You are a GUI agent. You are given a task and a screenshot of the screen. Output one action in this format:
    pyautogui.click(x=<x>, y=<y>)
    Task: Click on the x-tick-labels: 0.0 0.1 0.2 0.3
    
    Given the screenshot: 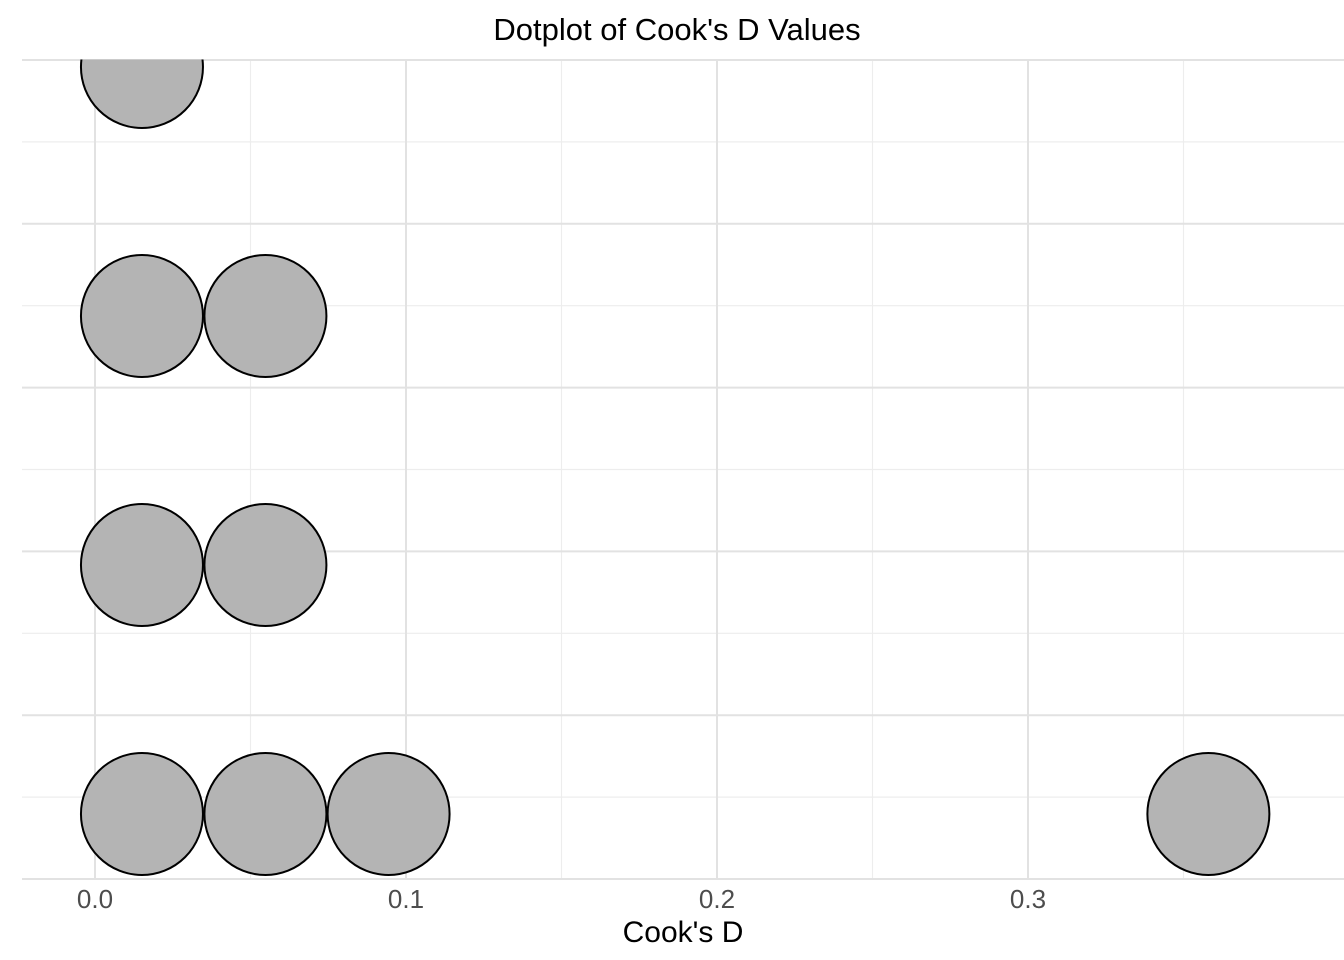 What is the action you would take?
    pyautogui.click(x=561, y=899)
    